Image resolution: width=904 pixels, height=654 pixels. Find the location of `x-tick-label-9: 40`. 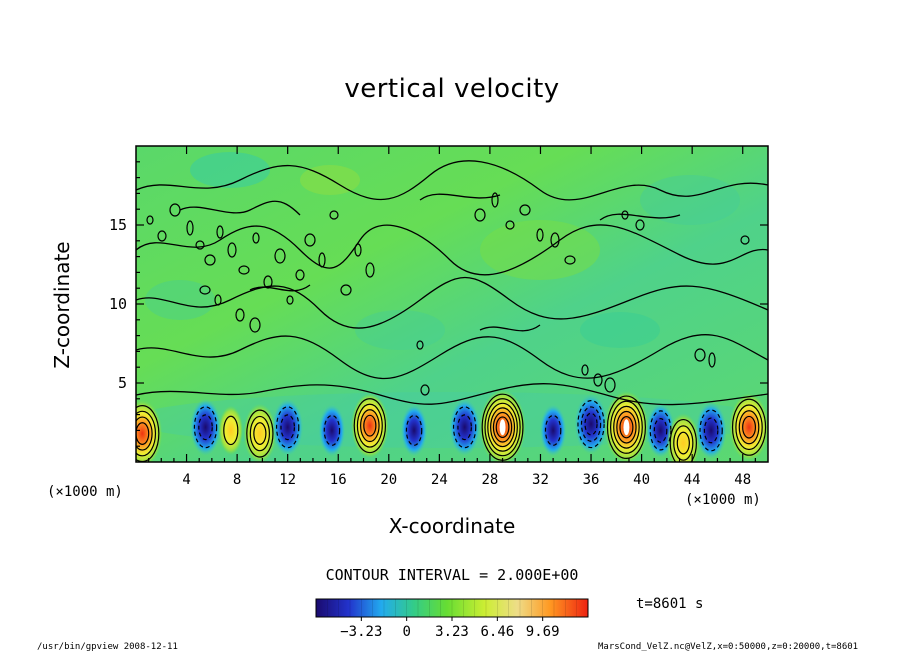

x-tick-label-9: 40 is located at coordinates (641, 480).